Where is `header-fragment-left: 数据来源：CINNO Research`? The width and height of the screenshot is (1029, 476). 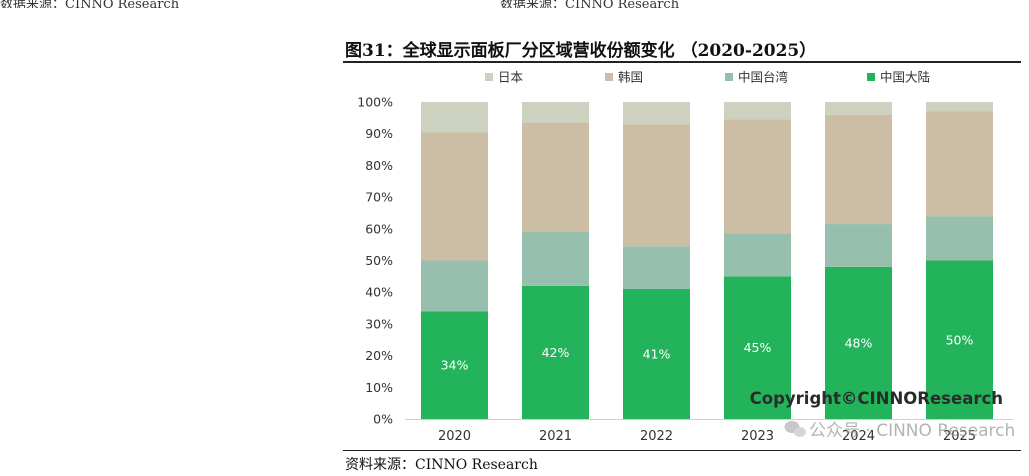 header-fragment-left: 数据来源：CINNO Research is located at coordinates (90, 4).